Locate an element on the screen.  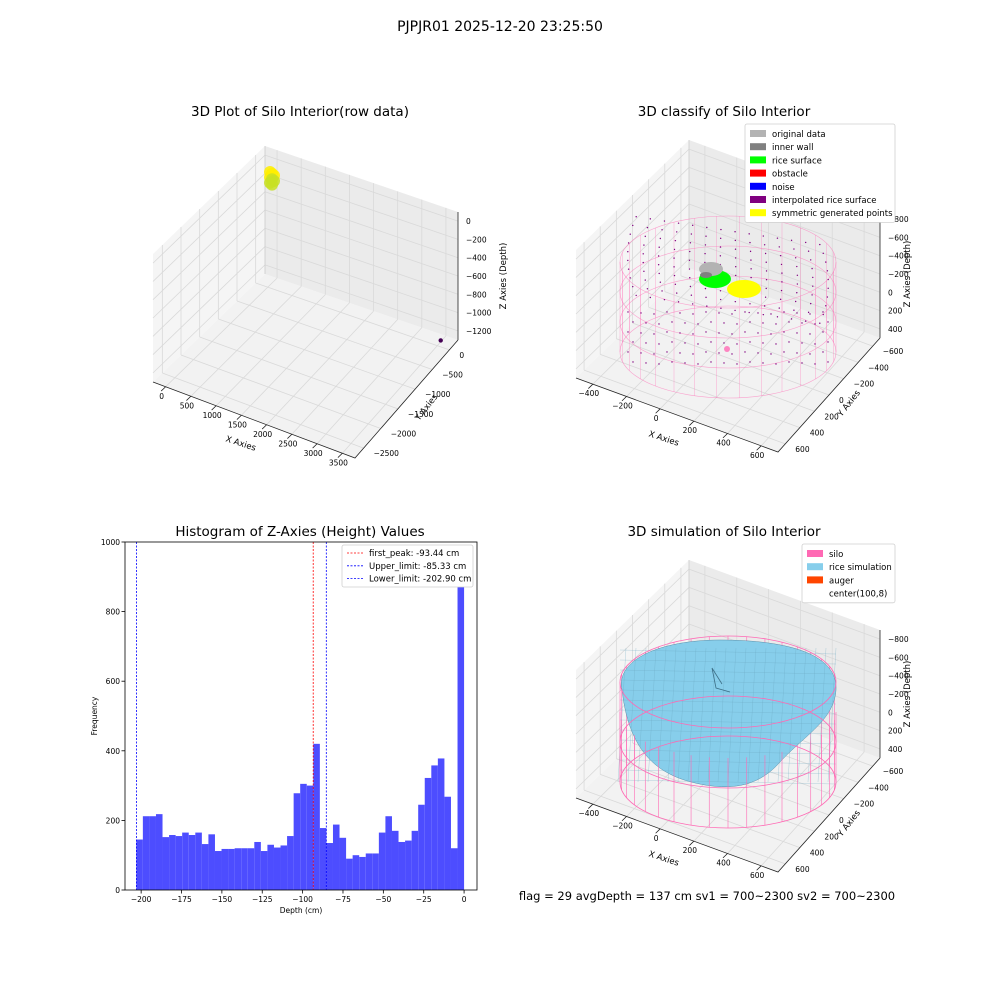
panel2-legend-label: rice surface is located at coordinates (797, 161).